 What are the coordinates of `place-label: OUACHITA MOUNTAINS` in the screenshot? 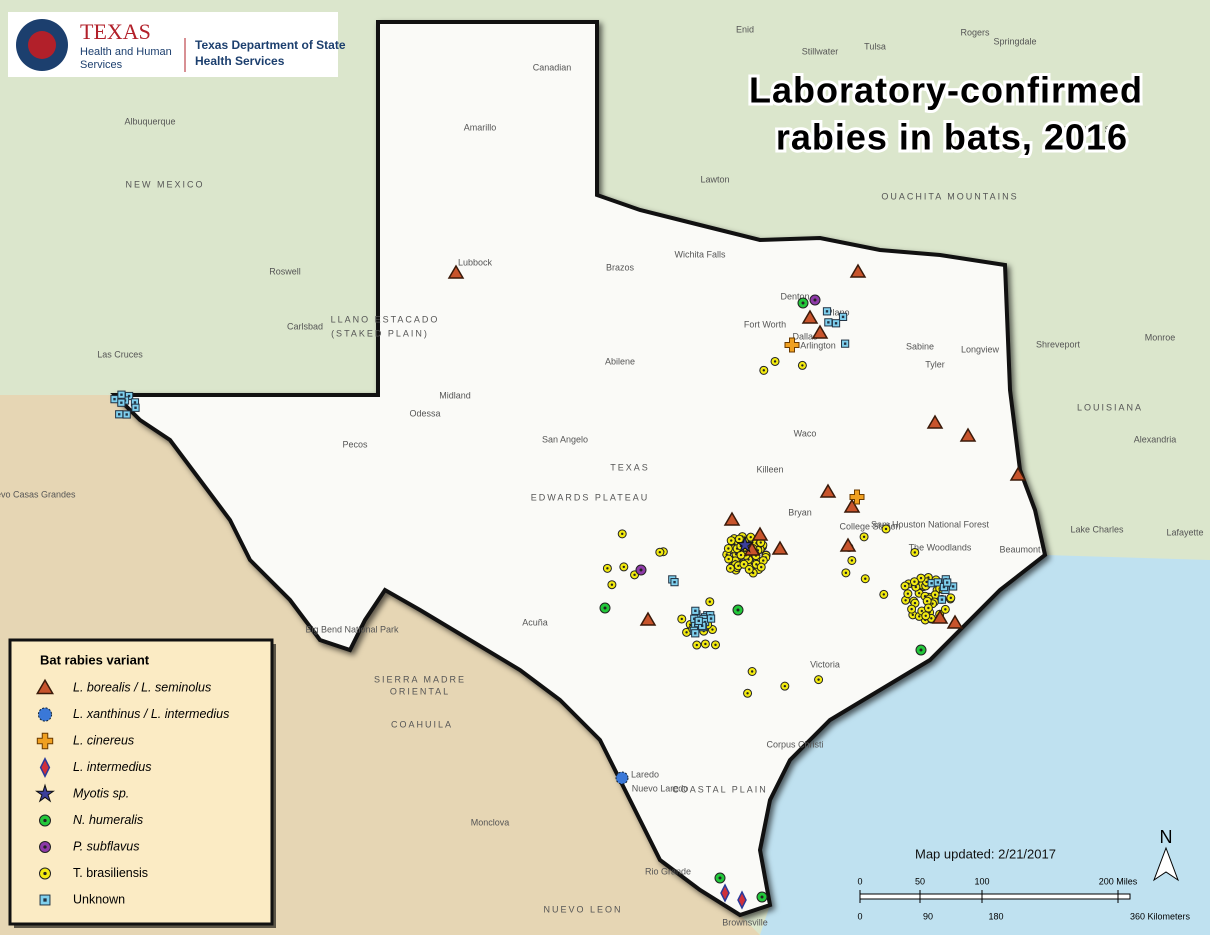 It's located at (949, 196).